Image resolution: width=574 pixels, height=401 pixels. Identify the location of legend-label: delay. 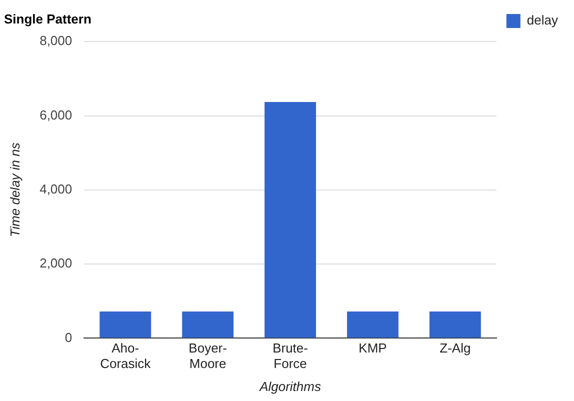
(542, 20).